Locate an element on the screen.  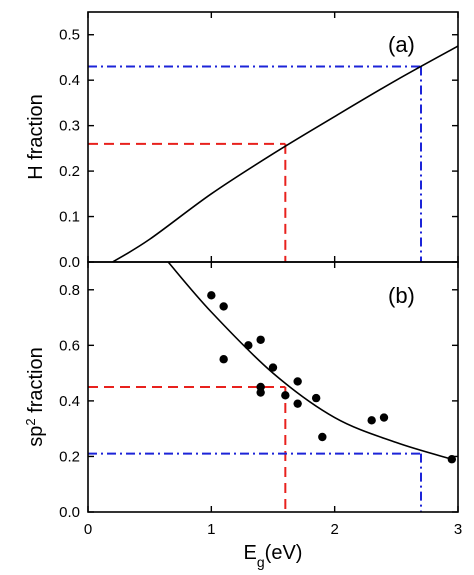
y-tick-label-a-4: 0.4 is located at coordinates (69, 80).